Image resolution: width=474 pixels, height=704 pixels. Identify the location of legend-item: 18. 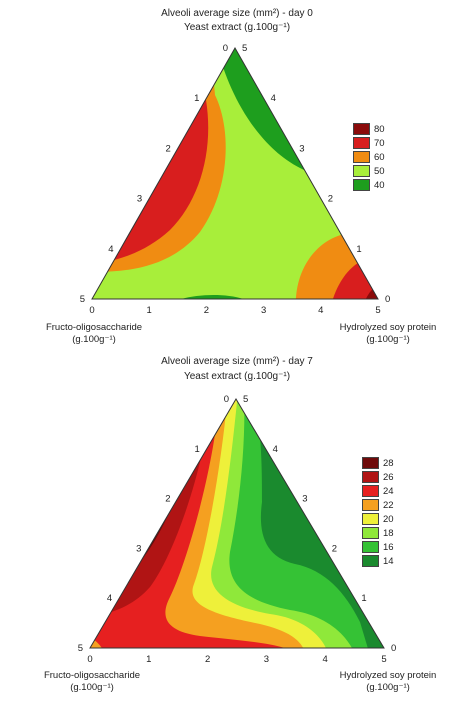
(378, 533).